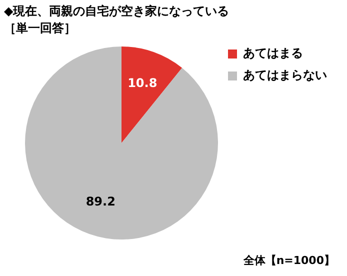 This screenshot has width=347, height=276. Describe the element at coordinates (101, 201) in the screenshot. I see `data-label: 89.2` at that location.